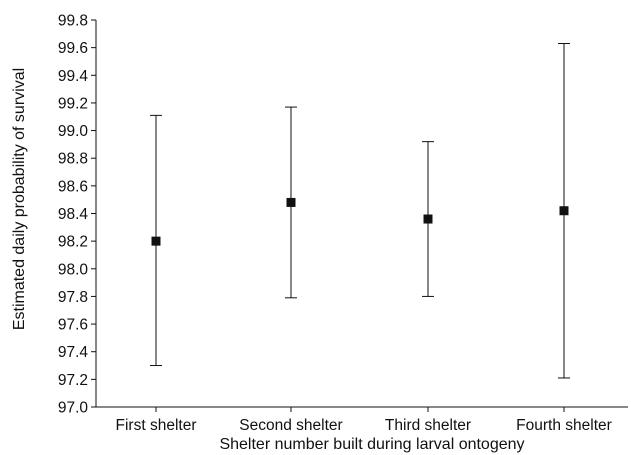 The height and width of the screenshot is (455, 631). Describe the element at coordinates (73, 352) in the screenshot. I see `y-tick-label: 97.4` at that location.